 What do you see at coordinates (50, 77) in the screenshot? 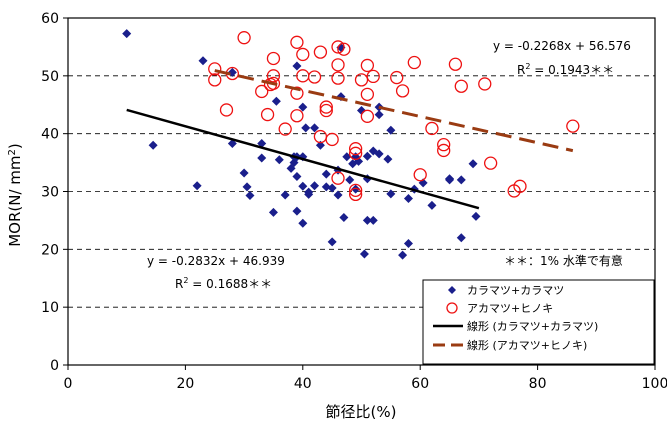
I see `y-tick-label: 50` at bounding box center [50, 77].